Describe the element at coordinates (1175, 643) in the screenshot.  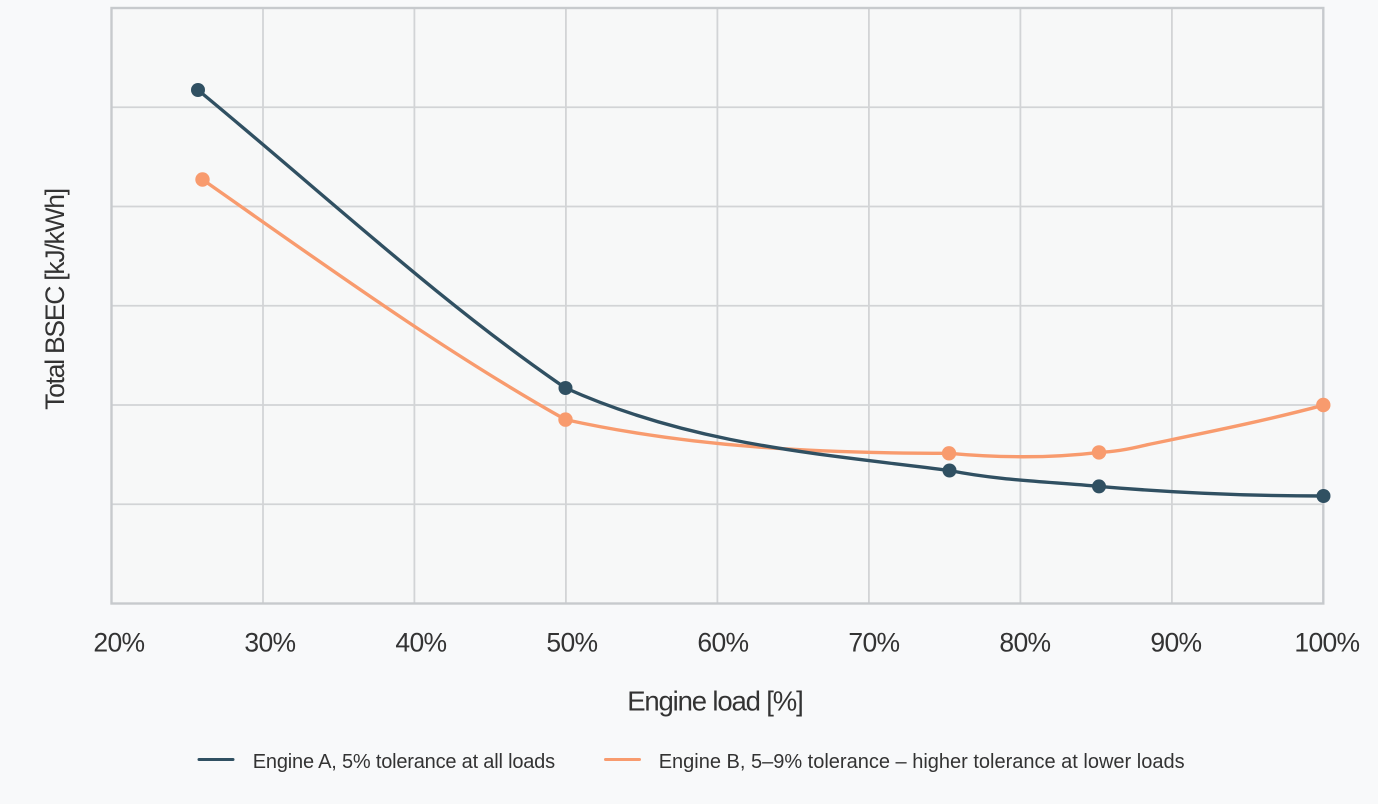
I see `svg-text: 90%` at that location.